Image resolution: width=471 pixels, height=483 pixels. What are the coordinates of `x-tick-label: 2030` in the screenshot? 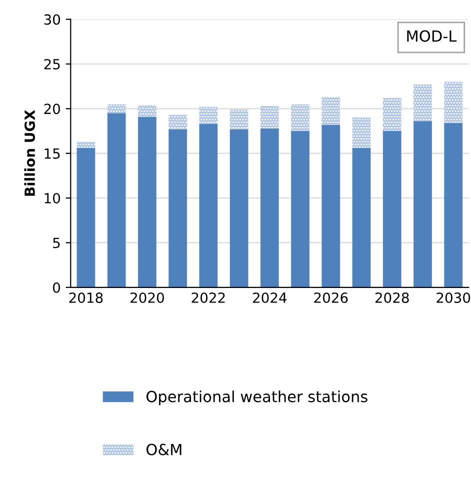 It's located at (453, 297).